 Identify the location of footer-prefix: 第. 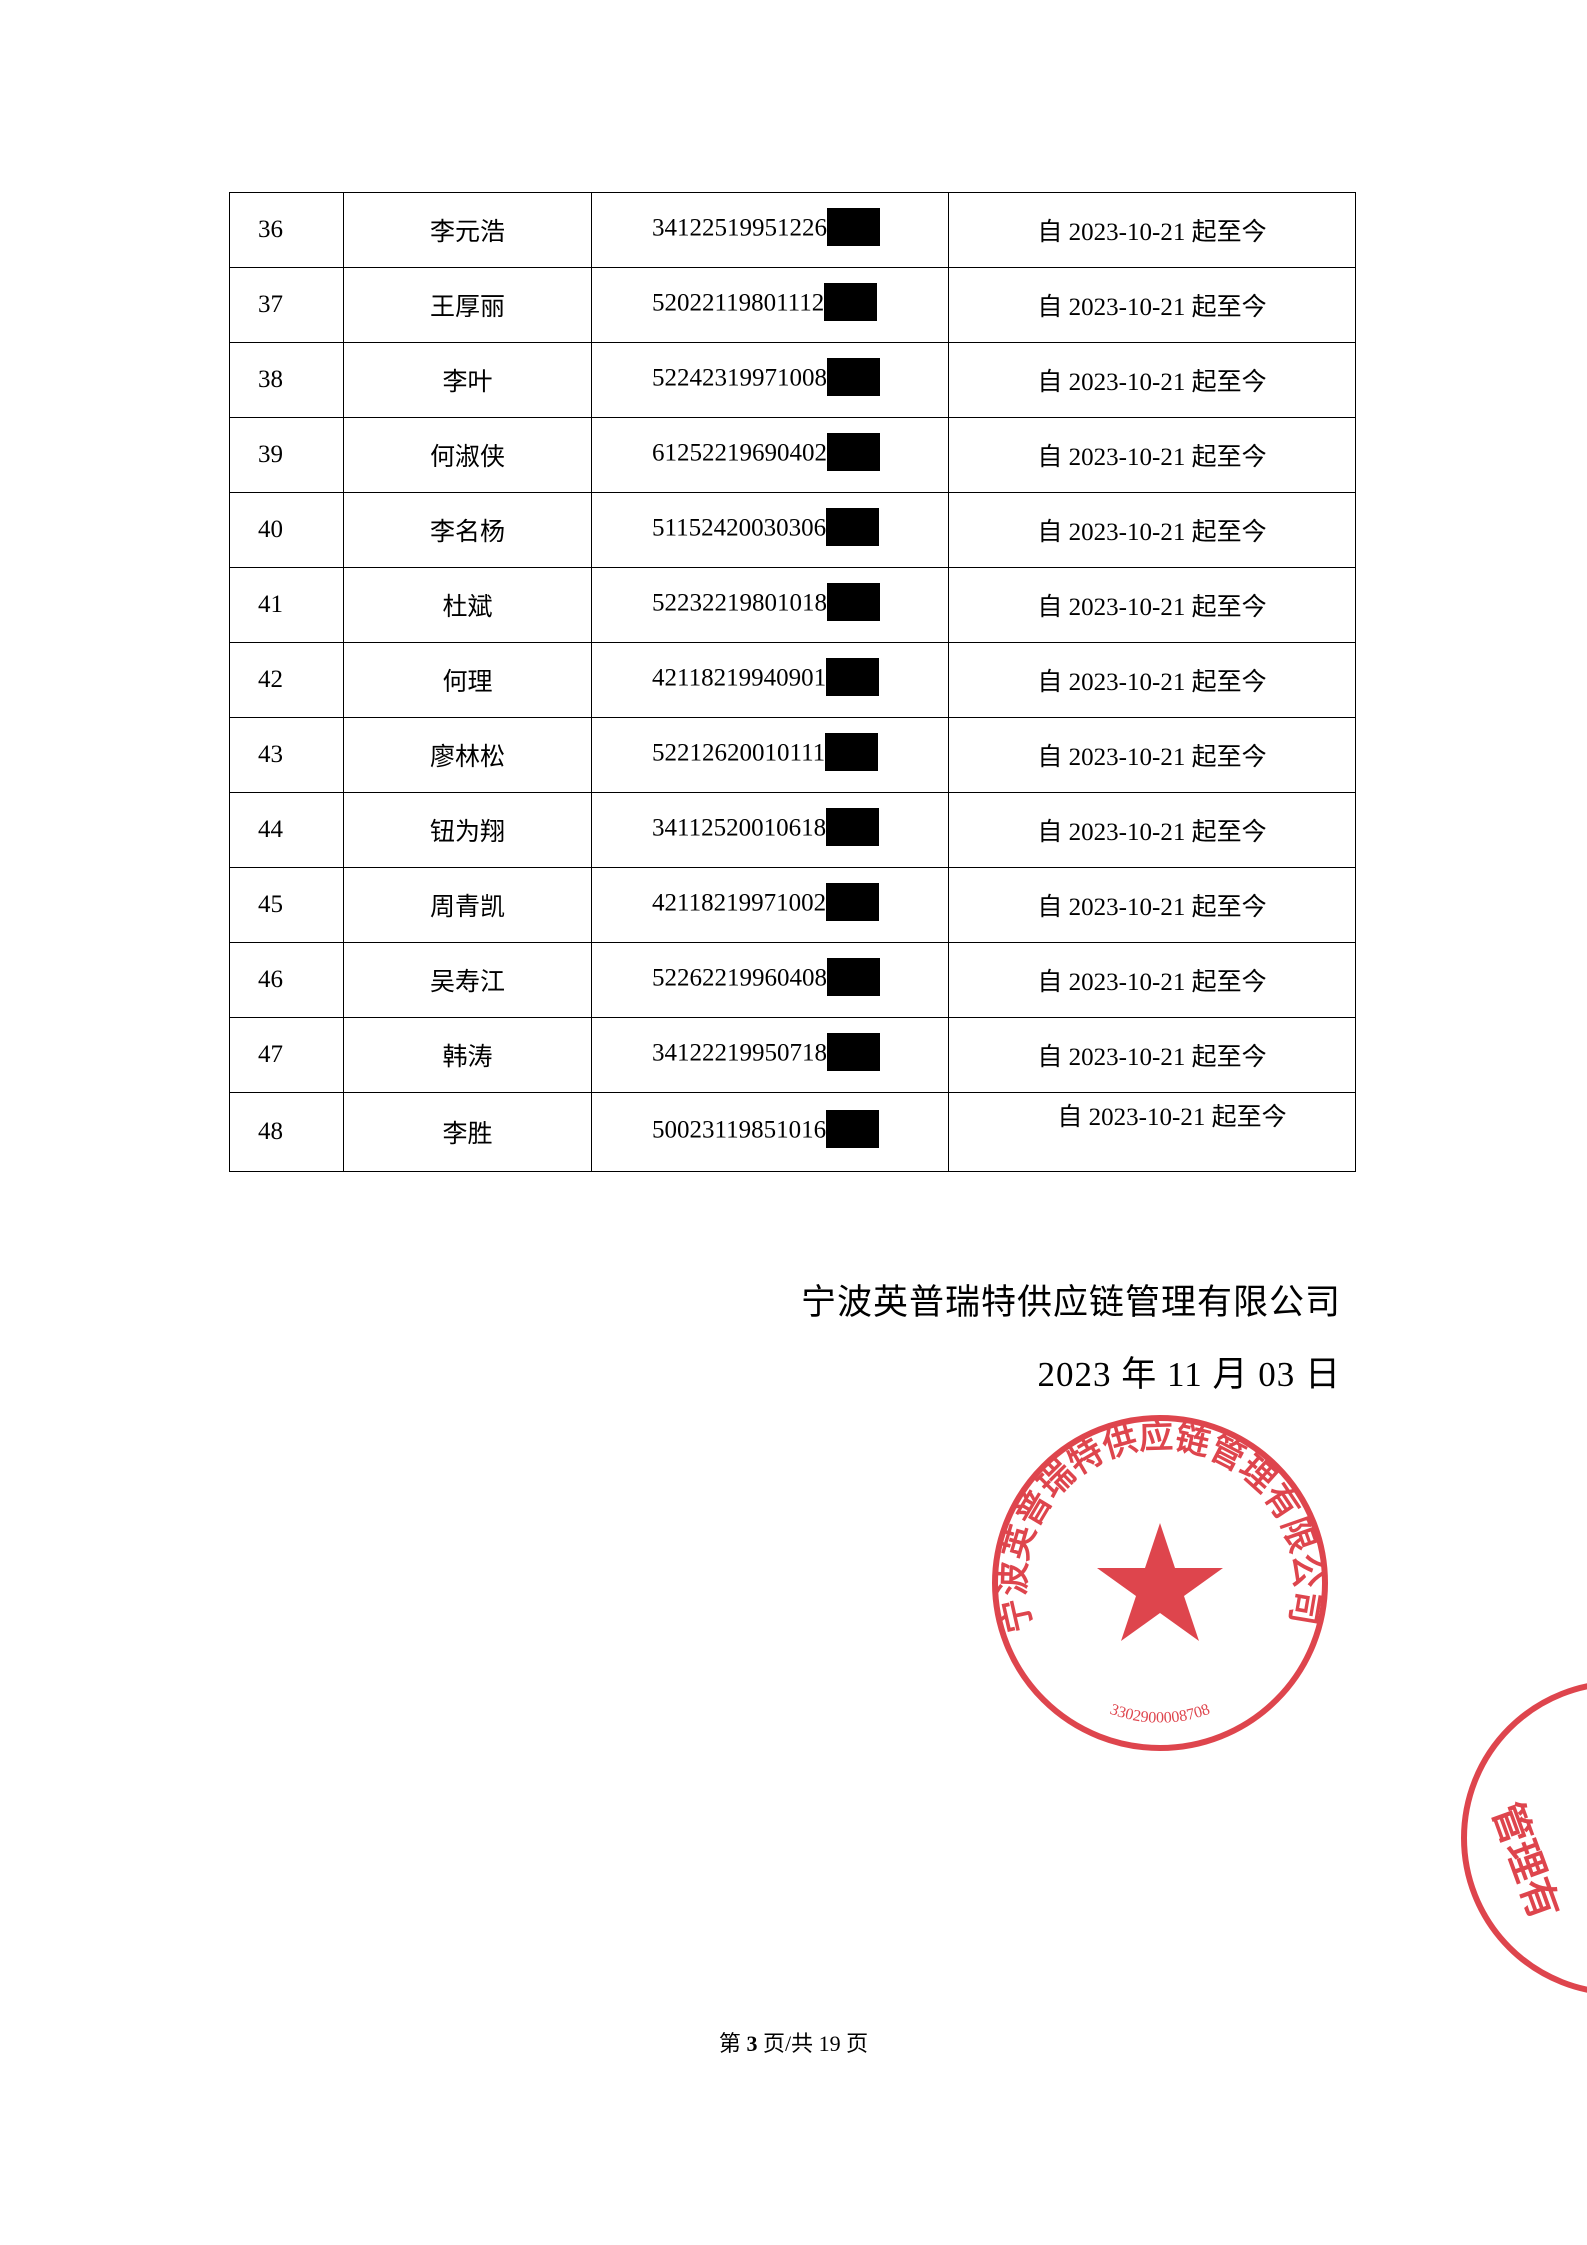
(729, 2043).